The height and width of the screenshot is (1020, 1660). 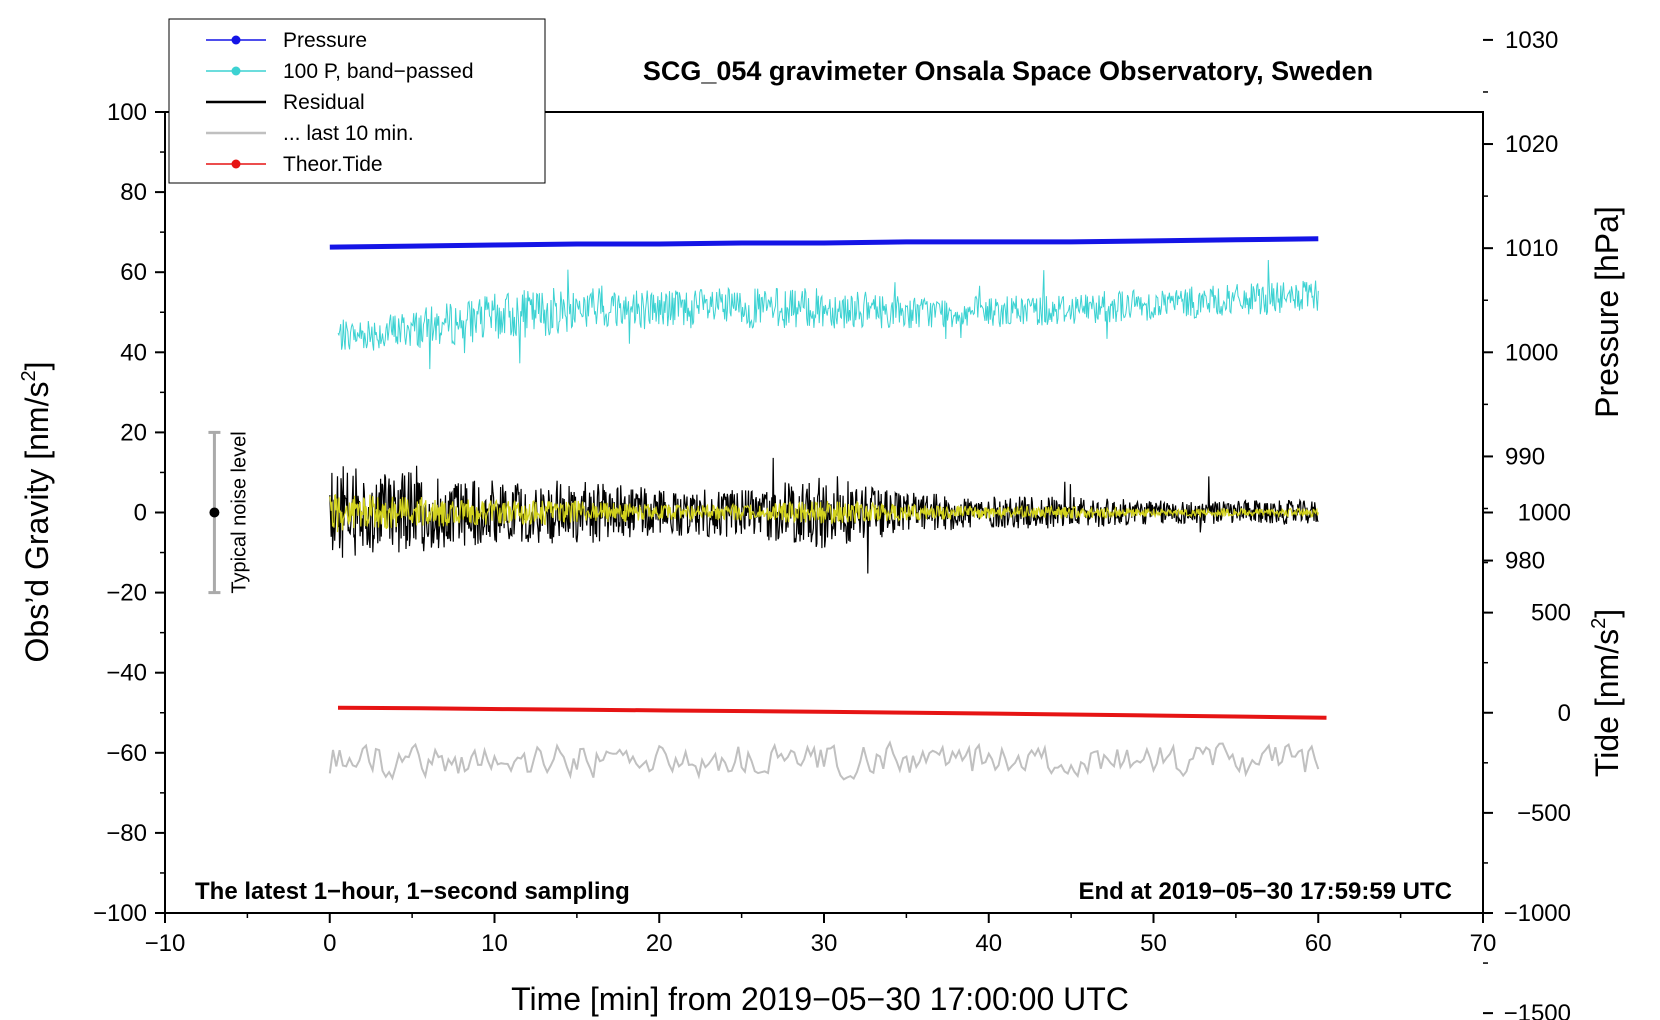 What do you see at coordinates (127, 112) in the screenshot?
I see `y-tick-label: 100` at bounding box center [127, 112].